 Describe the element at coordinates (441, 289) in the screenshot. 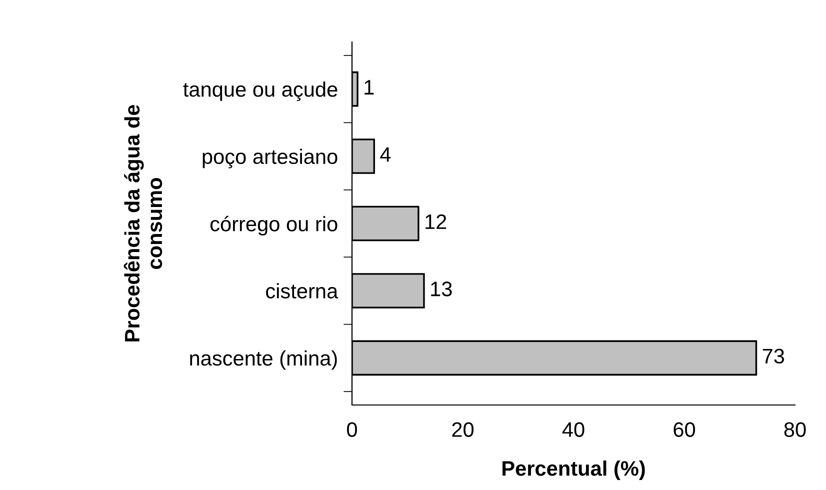

I see `data-label: 13` at that location.